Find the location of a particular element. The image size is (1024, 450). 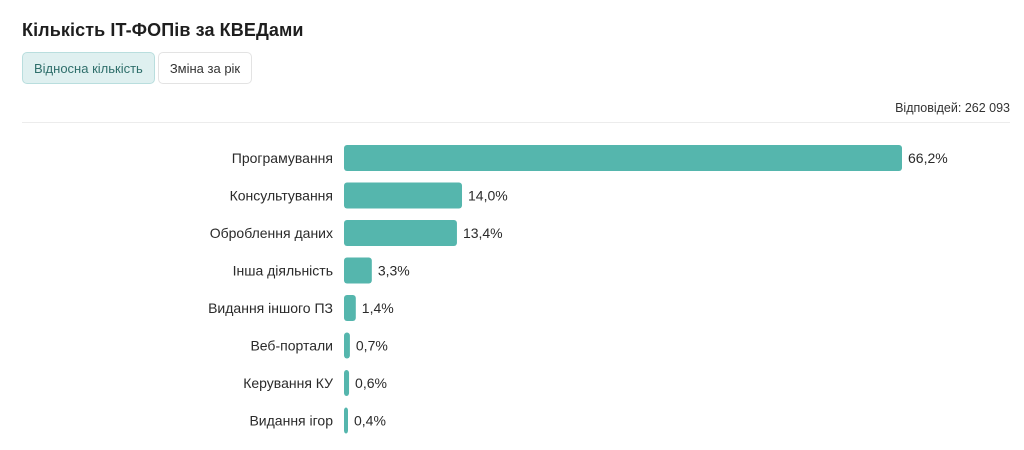

tab-yearly-change: Зміна за рік is located at coordinates (205, 68).